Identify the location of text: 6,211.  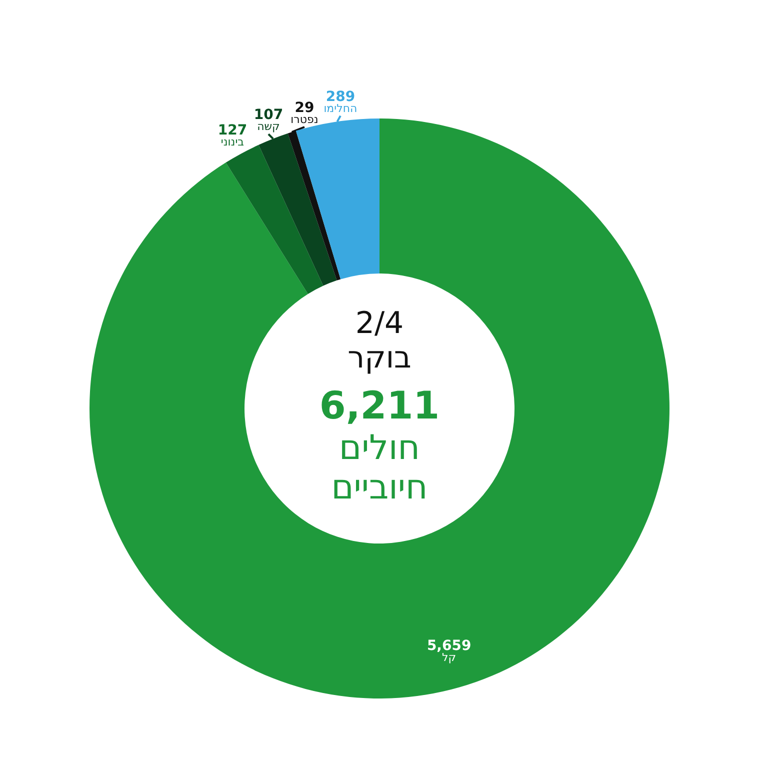
(379, 406).